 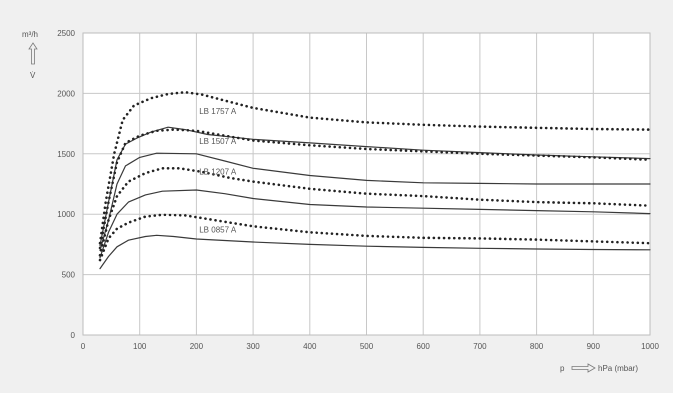 What do you see at coordinates (218, 141) in the screenshot?
I see `series-label: LB 1507 A` at bounding box center [218, 141].